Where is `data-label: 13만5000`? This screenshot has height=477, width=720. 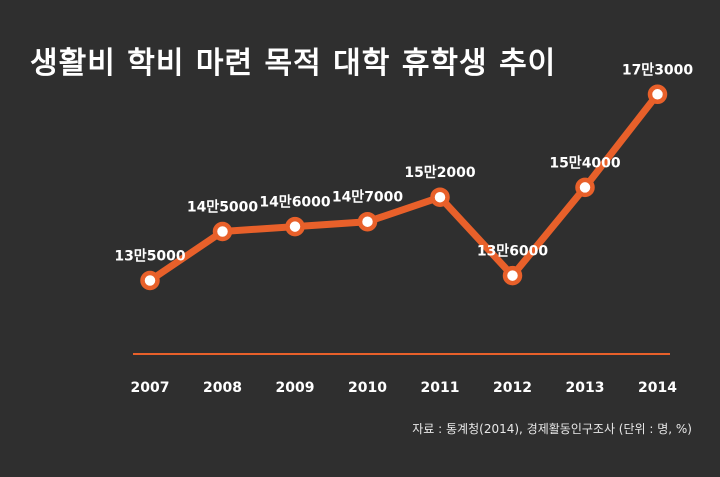
data-label: 13만5000 is located at coordinates (150, 257).